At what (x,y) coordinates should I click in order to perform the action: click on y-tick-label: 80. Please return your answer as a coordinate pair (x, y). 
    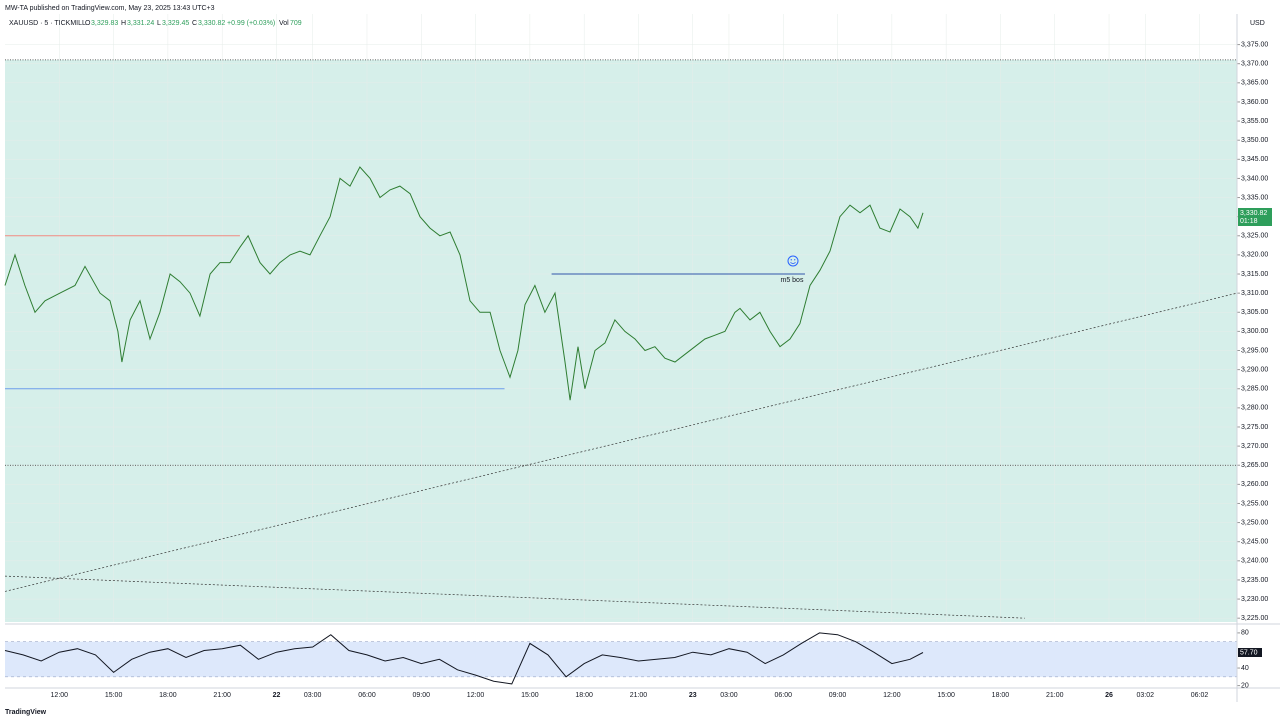
    Looking at the image, I should click on (1245, 633).